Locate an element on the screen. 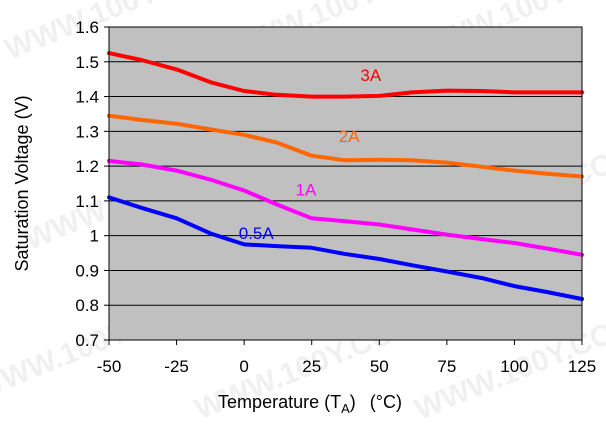 The width and height of the screenshot is (606, 426). x-axis-label-unit: (°C) is located at coordinates (386, 402).